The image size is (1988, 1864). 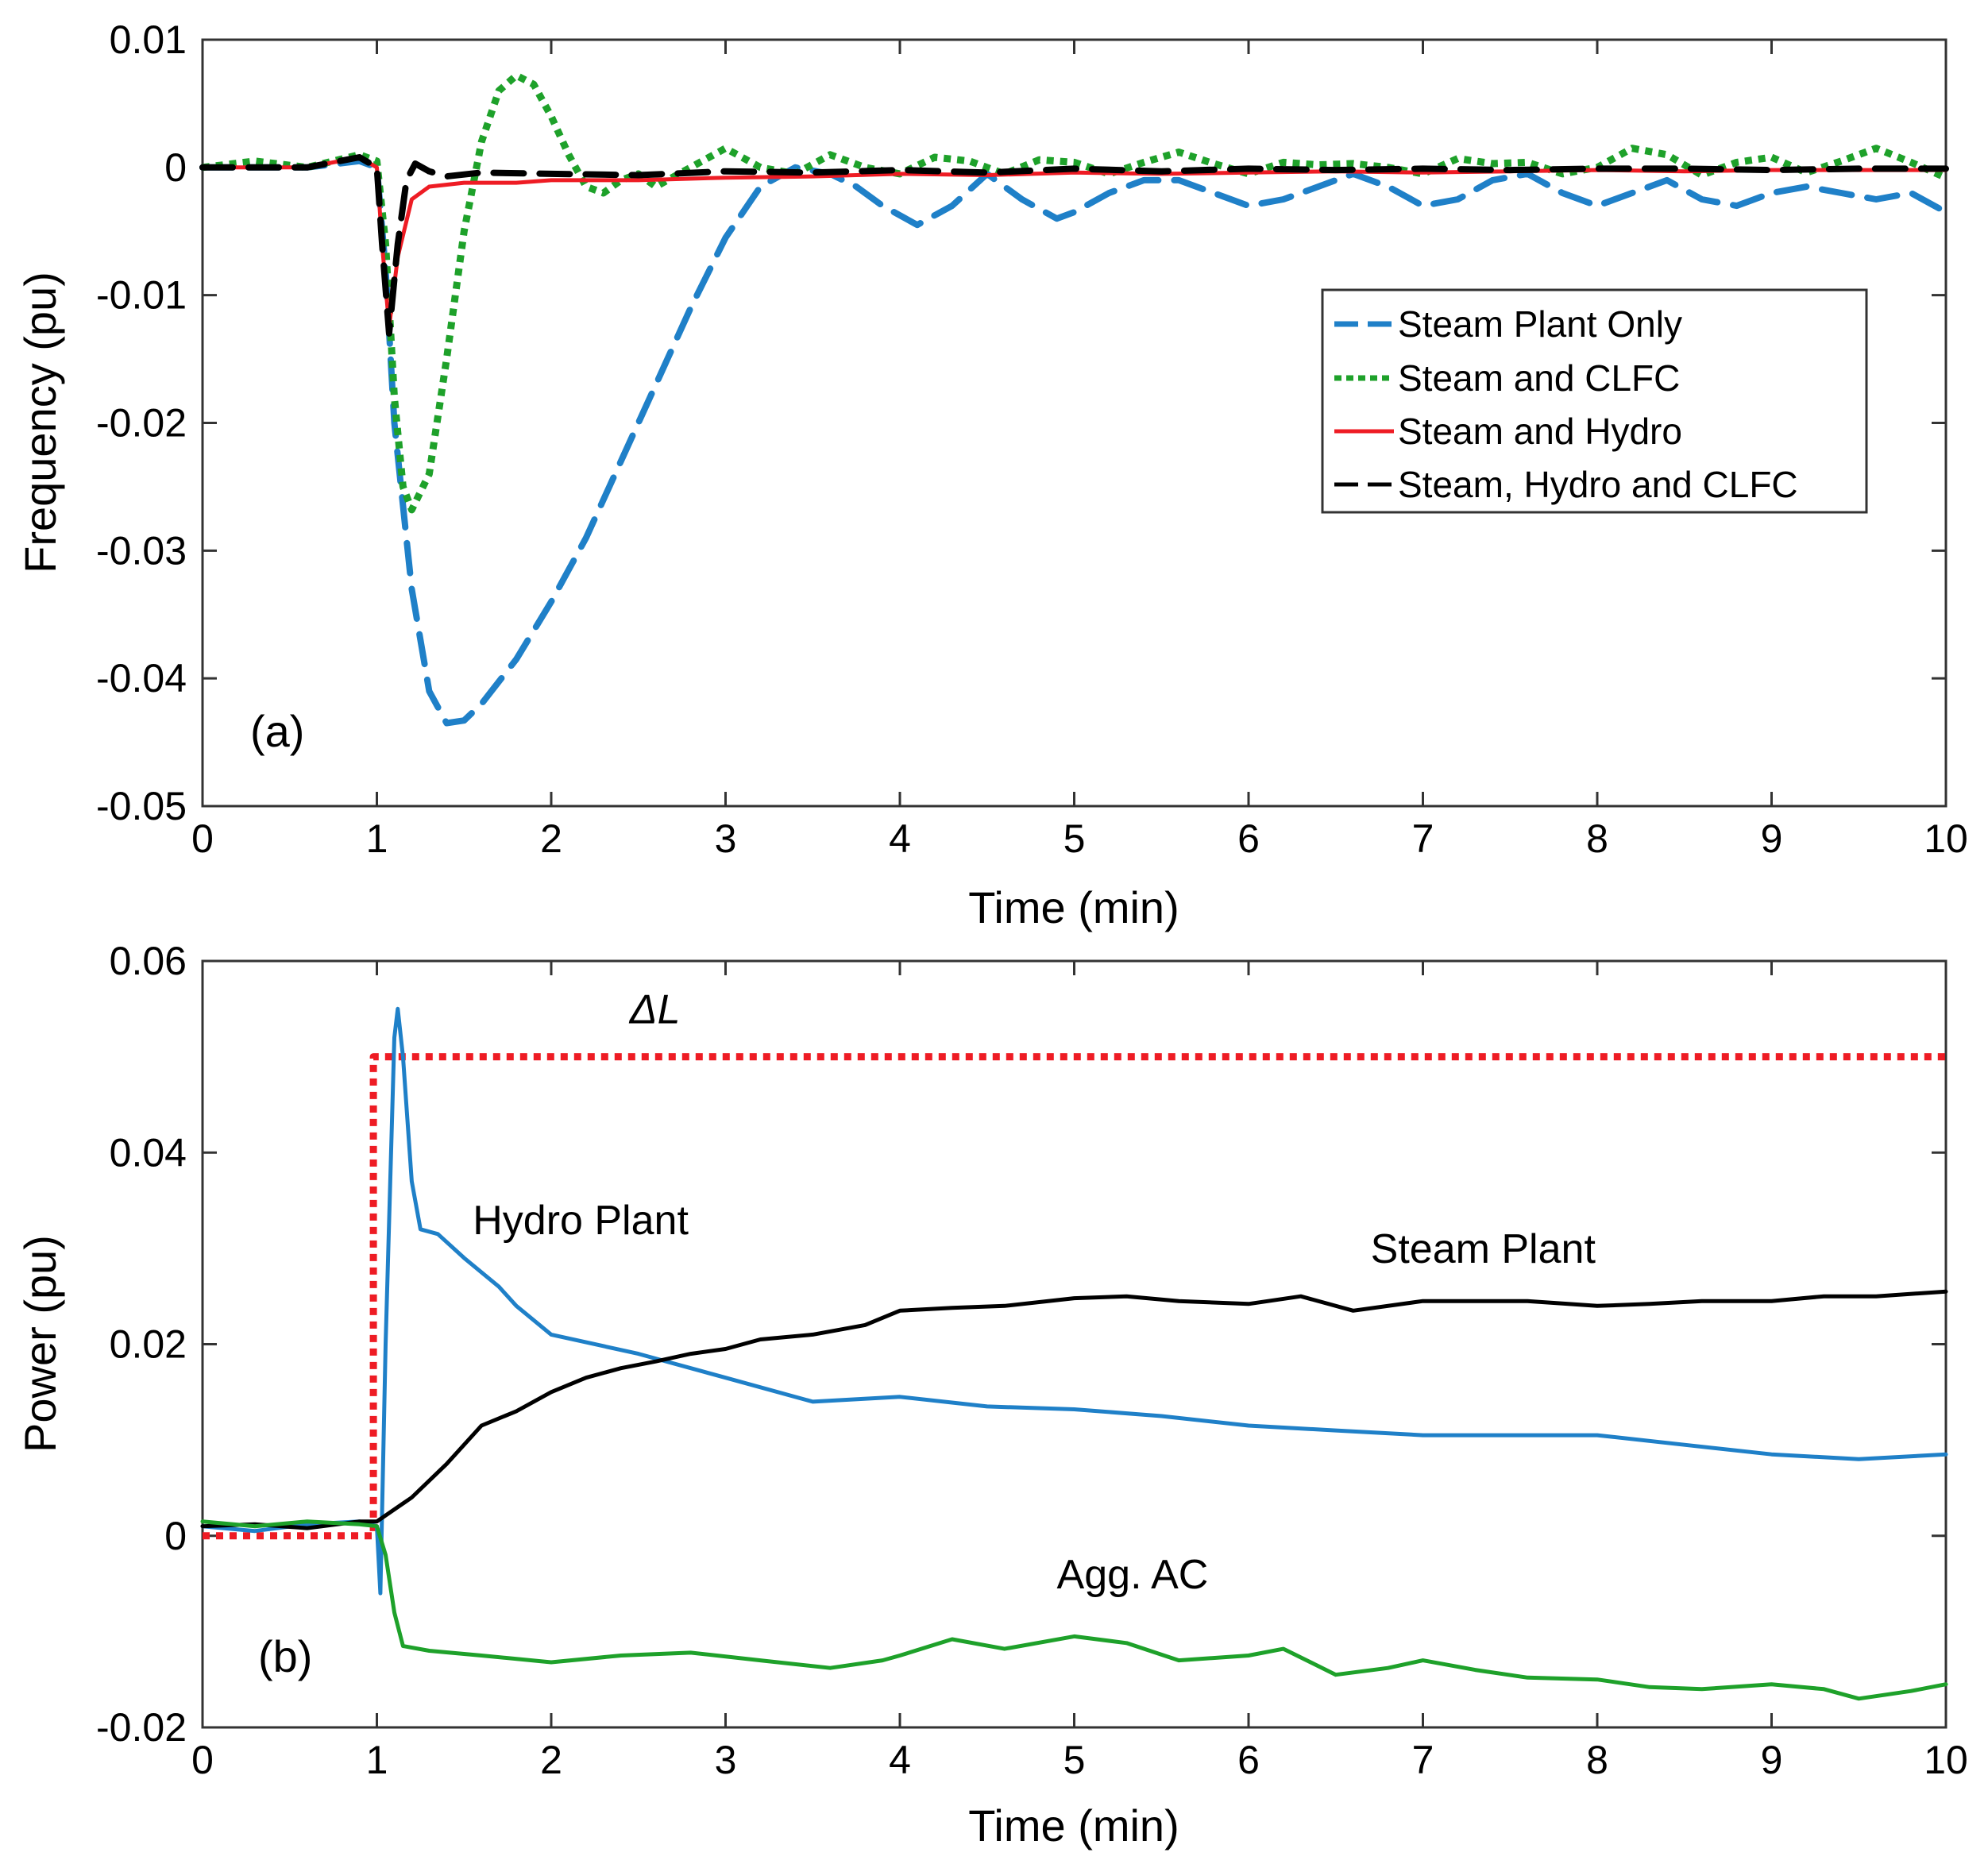 What do you see at coordinates (1074, 1760) in the screenshot?
I see `power-x-tick-label: 5` at bounding box center [1074, 1760].